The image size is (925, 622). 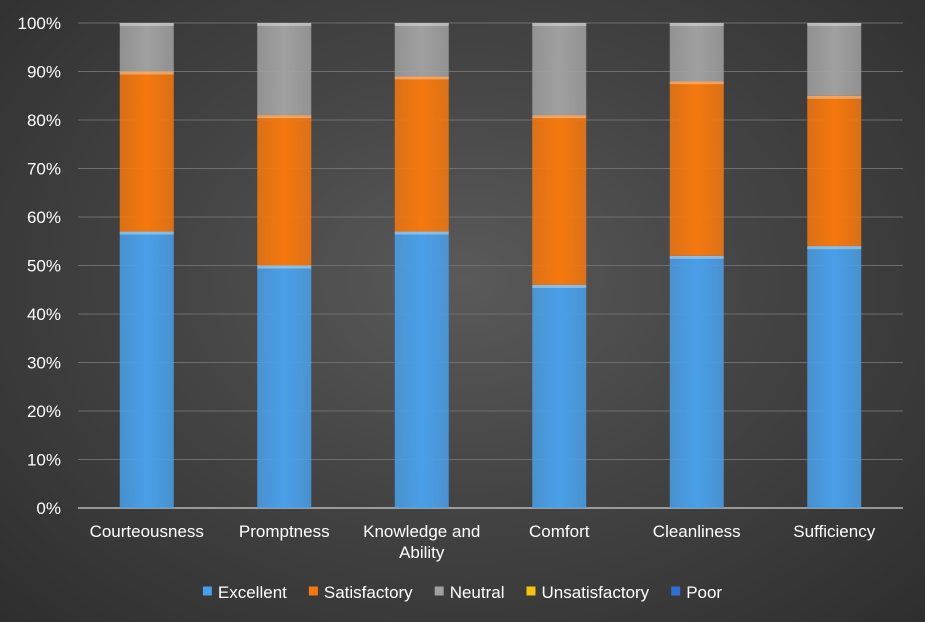 What do you see at coordinates (44, 120) in the screenshot?
I see `y-tick-label: 80%` at bounding box center [44, 120].